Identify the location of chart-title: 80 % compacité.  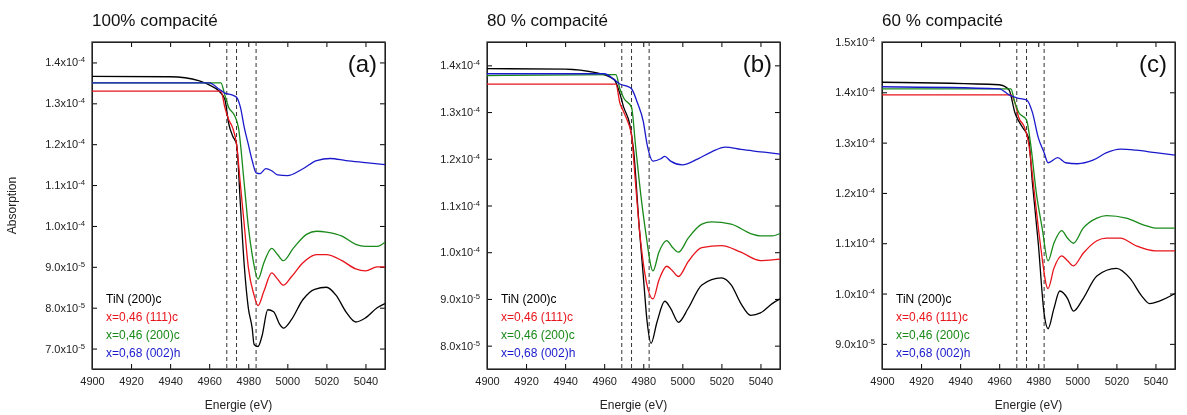
(547, 20).